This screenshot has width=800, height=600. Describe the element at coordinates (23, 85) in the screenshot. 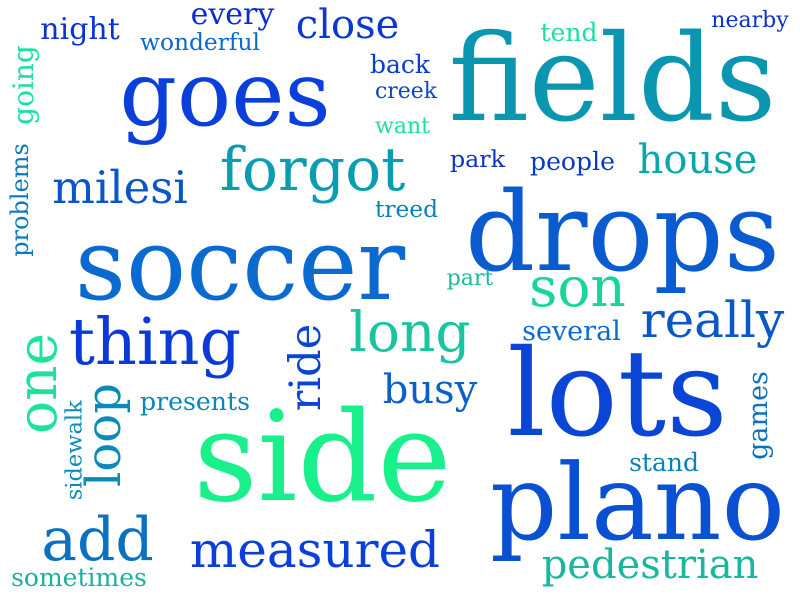

I see `word-going: going` at that location.